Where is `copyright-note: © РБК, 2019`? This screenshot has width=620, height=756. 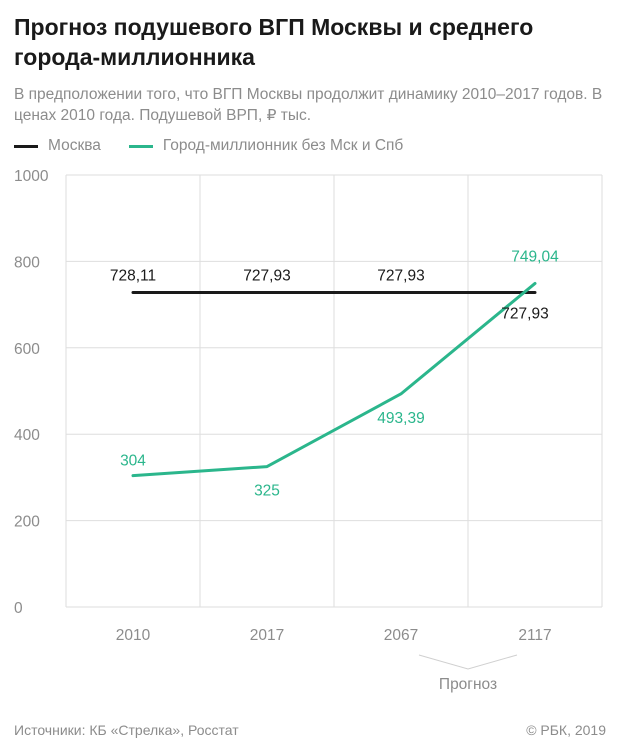 copyright-note: © РБК, 2019 is located at coordinates (566, 730).